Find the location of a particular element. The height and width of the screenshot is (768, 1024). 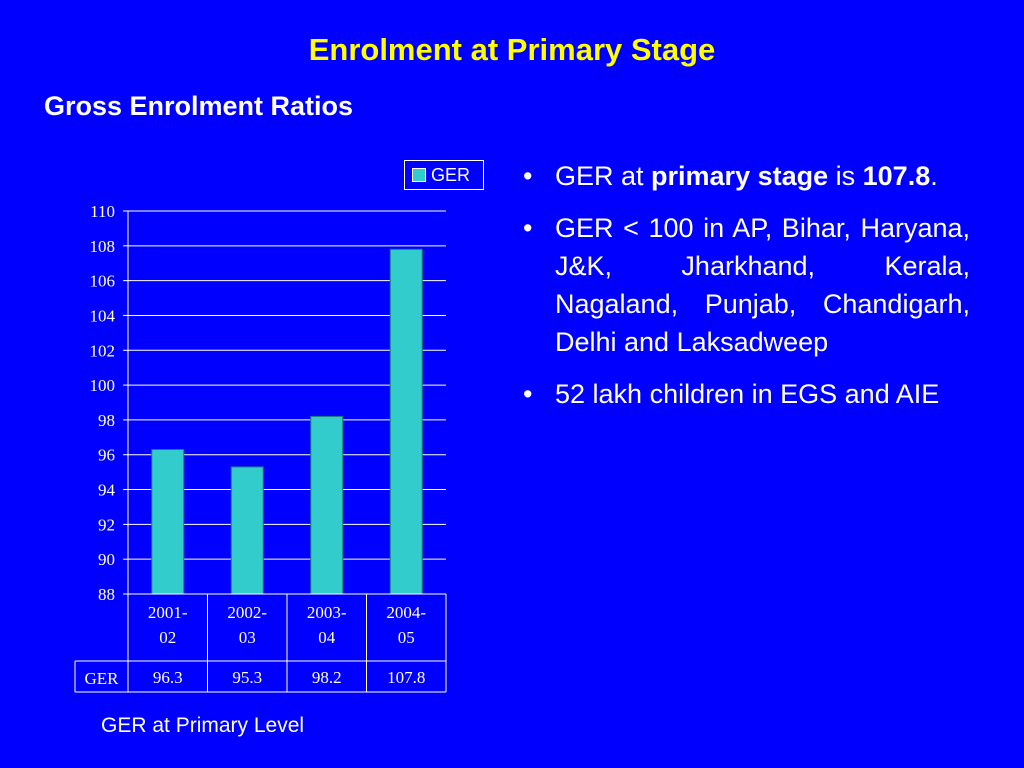

table-row-label: GER is located at coordinates (102, 678).